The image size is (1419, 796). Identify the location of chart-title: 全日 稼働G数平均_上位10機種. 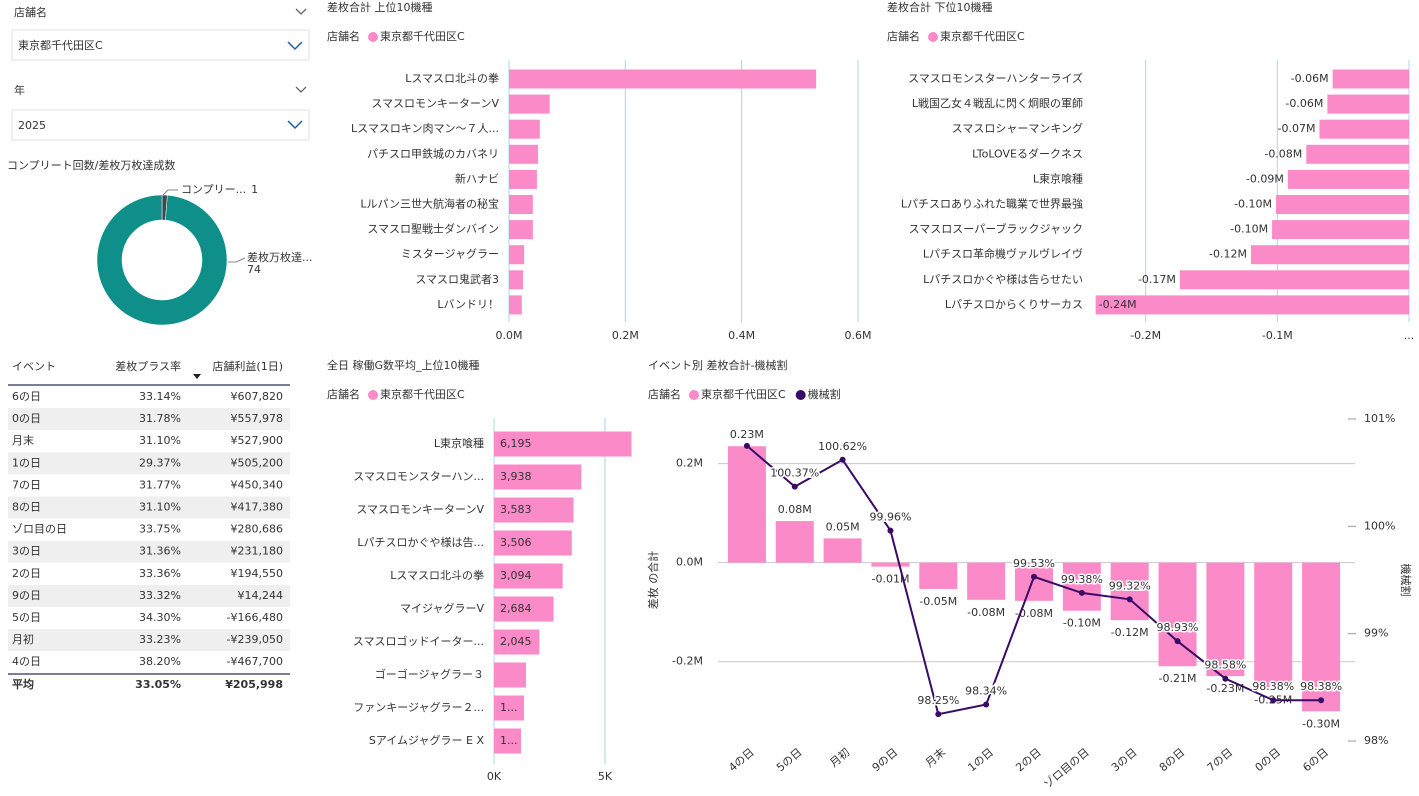
(403, 365).